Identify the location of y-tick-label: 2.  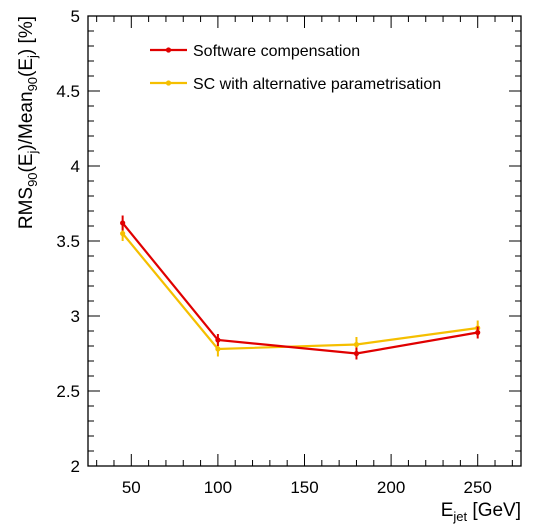
(75, 466).